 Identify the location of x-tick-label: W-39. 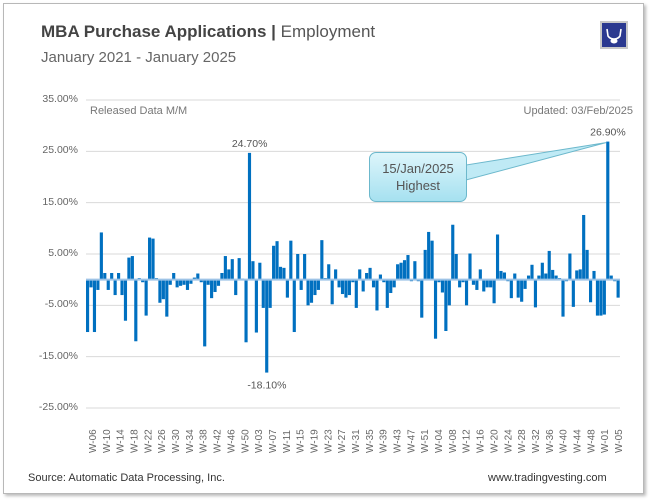
(384, 441).